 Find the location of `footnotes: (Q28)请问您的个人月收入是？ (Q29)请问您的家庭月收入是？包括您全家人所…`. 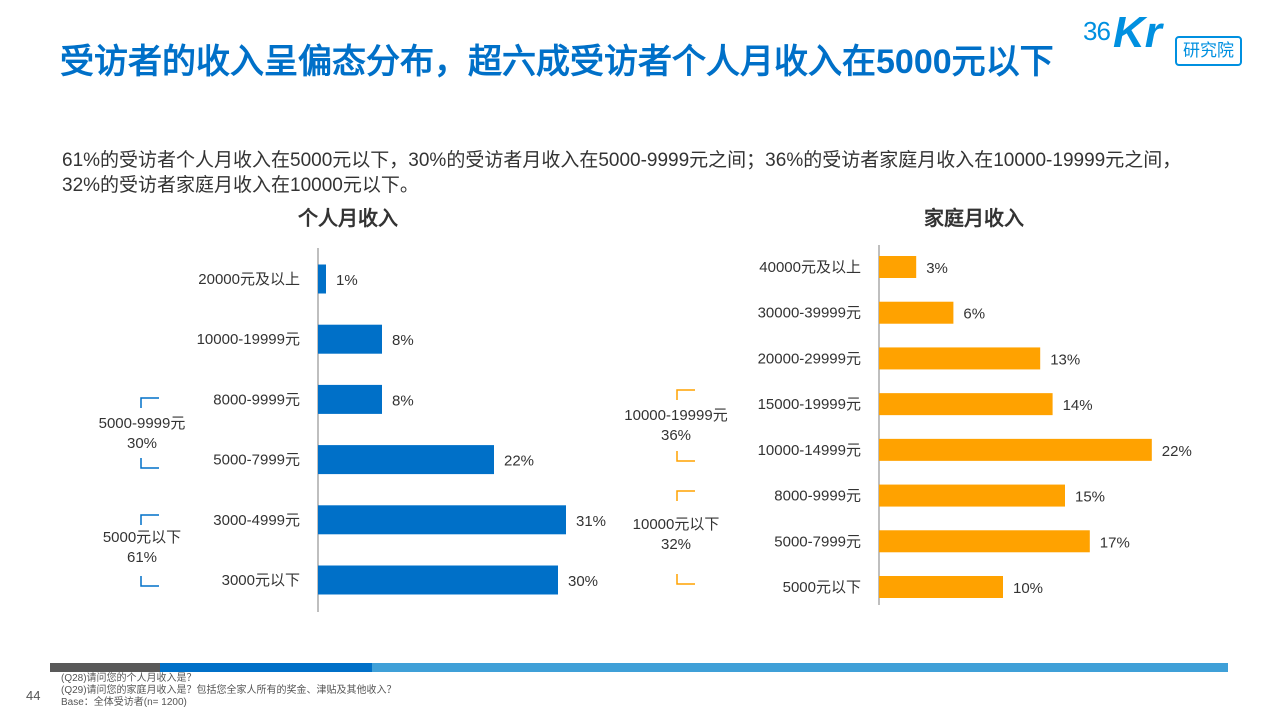

footnotes: (Q28)请问您的个人月收入是？ (Q29)请问您的家庭月收入是？包括您全家人所… is located at coordinates (229, 691).